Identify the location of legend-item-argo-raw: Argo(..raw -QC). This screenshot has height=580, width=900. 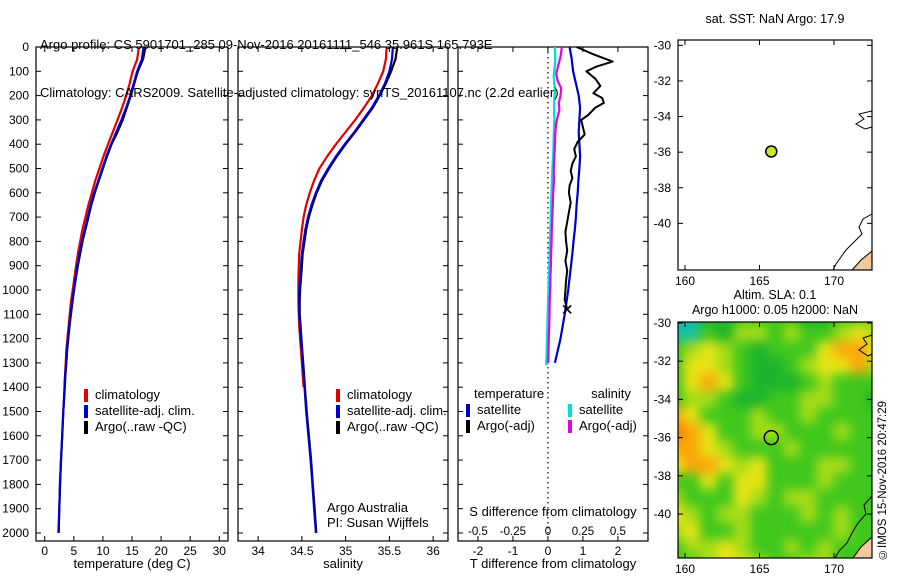
(391, 427).